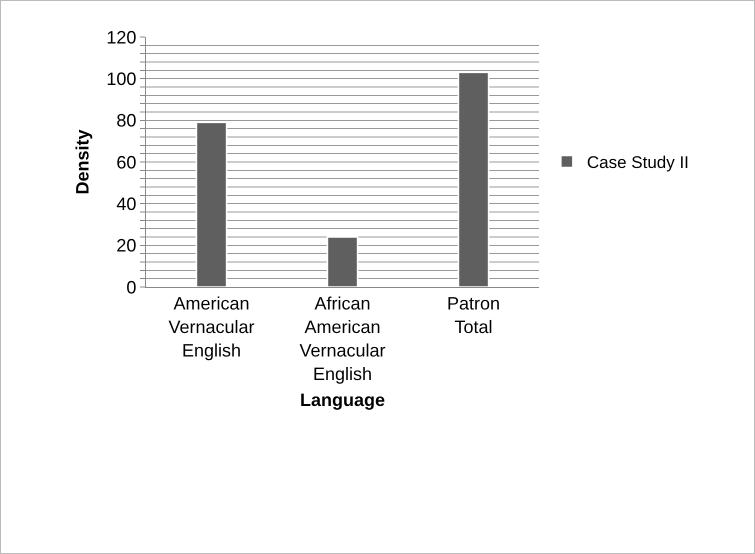 This screenshot has width=755, height=554. I want to click on x-tick-label: African American Vernacular English, so click(342, 339).